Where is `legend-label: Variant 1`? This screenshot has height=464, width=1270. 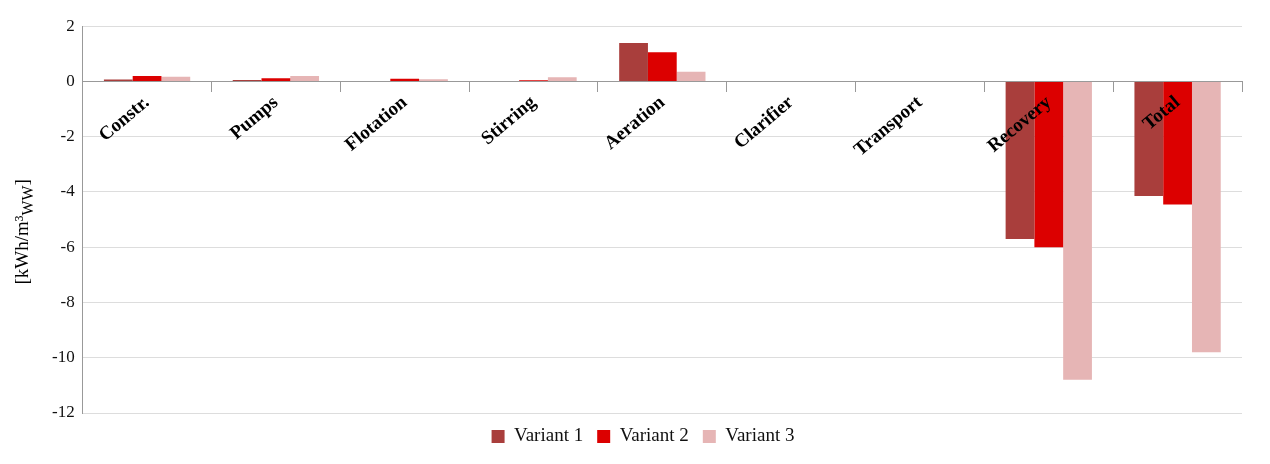 legend-label: Variant 1 is located at coordinates (549, 435).